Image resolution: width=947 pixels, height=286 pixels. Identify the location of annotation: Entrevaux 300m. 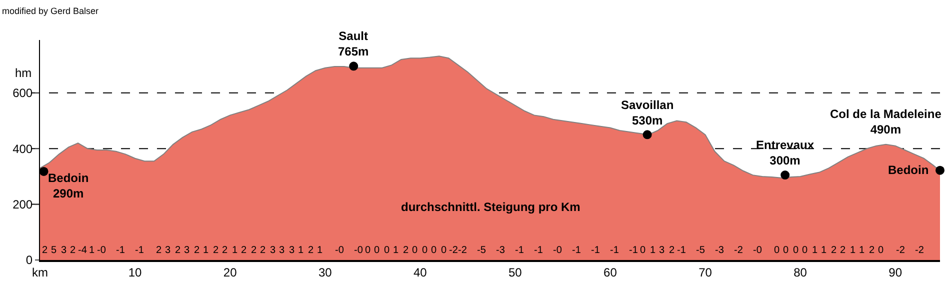
(785, 153).